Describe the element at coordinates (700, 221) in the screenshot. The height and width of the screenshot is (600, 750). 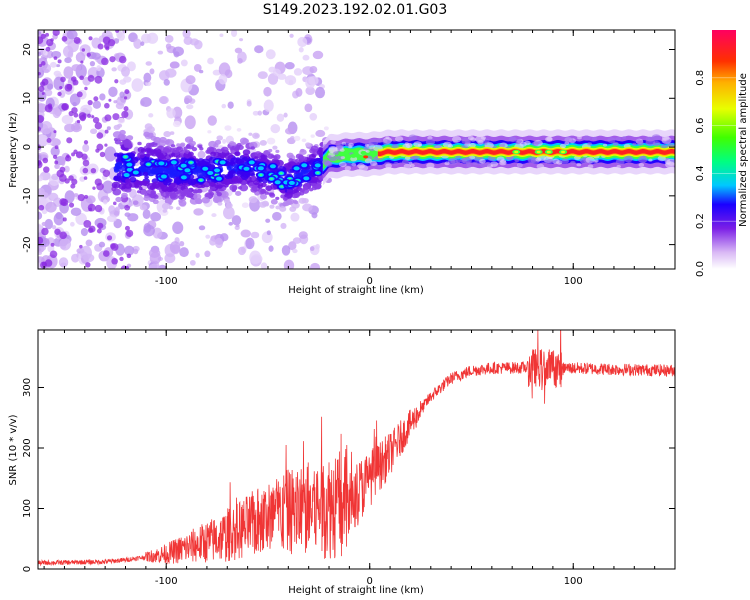
I see `colorbar-tick-label: 0.2` at that location.